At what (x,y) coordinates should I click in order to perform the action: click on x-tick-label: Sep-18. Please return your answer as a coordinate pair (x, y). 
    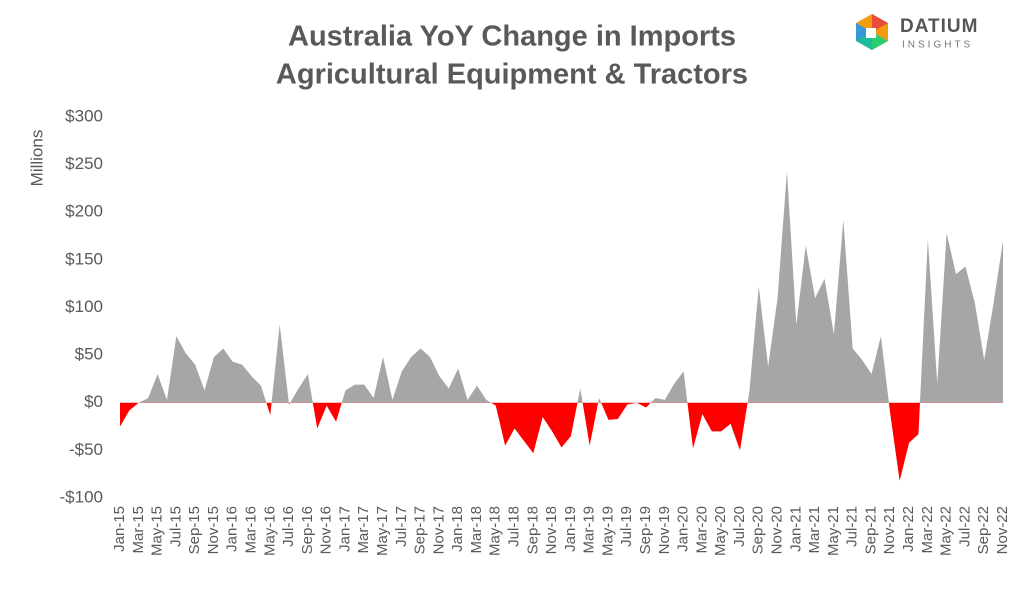
    Looking at the image, I should click on (532, 530).